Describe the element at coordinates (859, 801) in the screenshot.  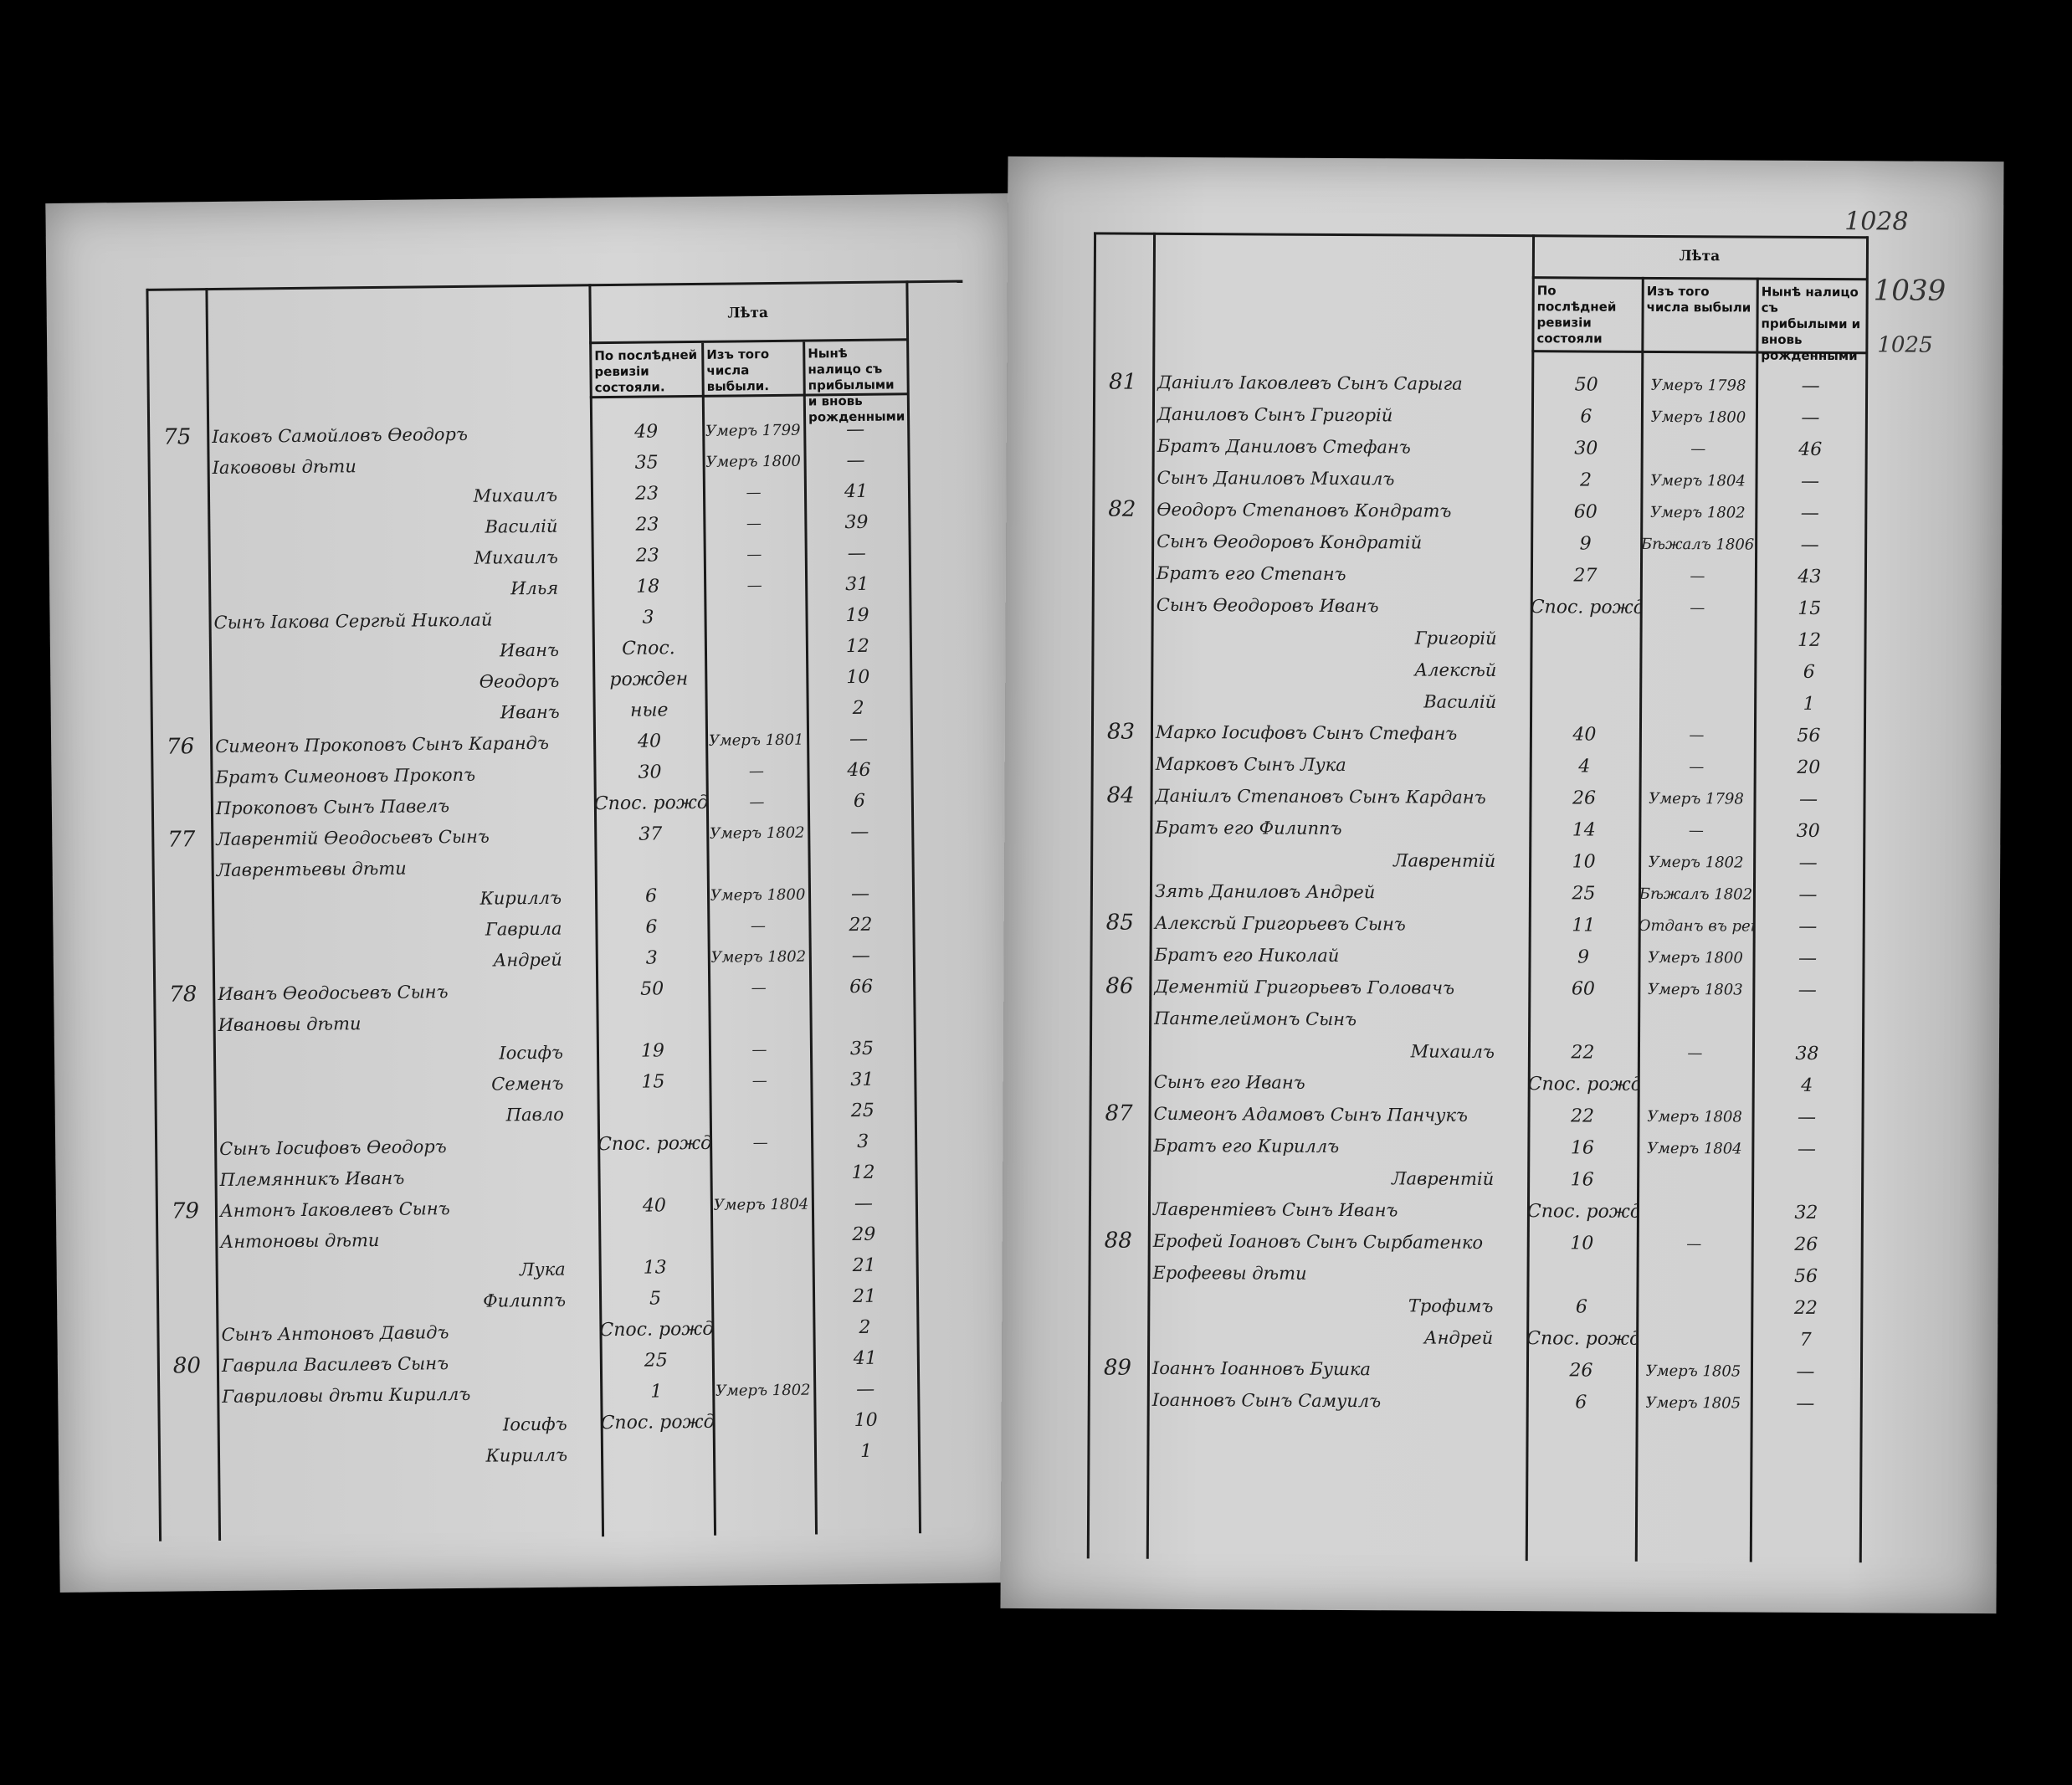
I see `age-present: 6` at that location.